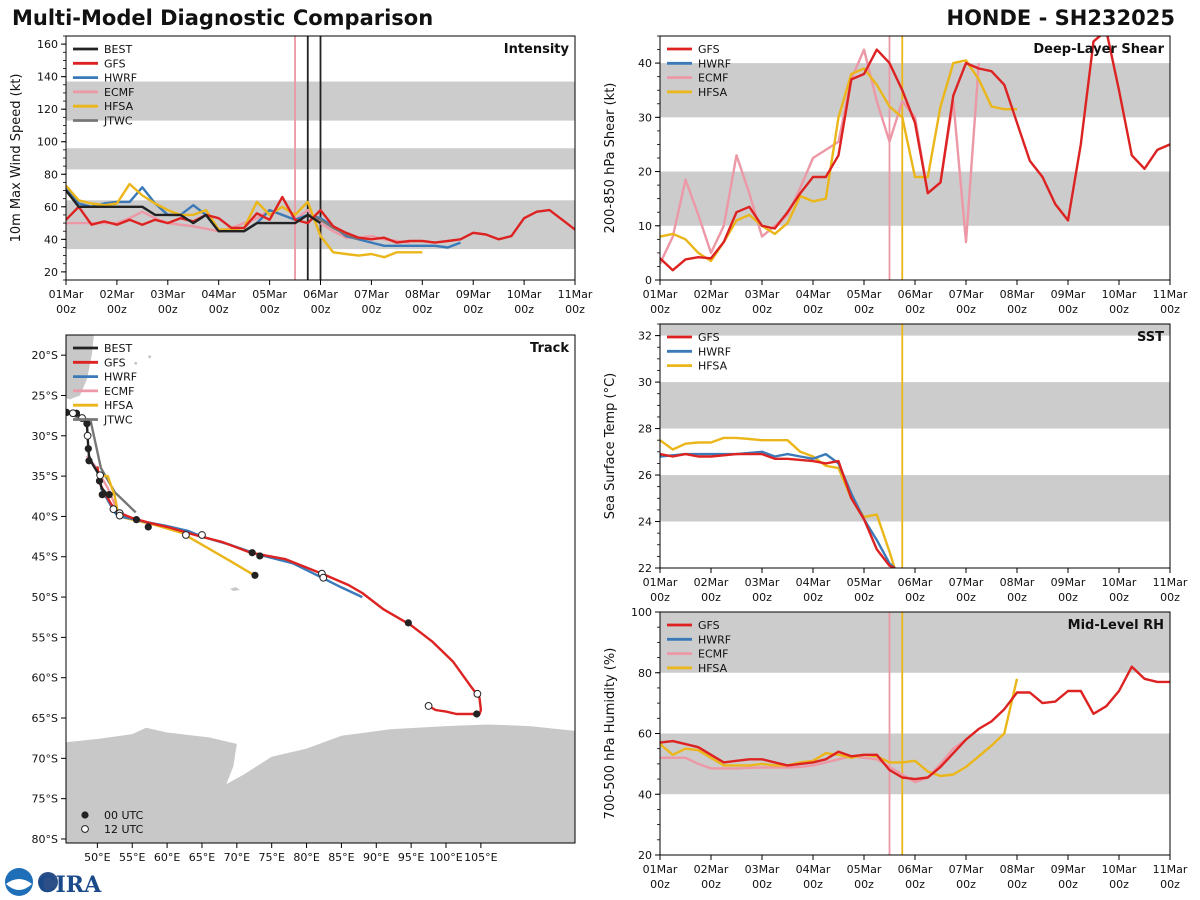  Describe the element at coordinates (132, 857) in the screenshot. I see `x-tick-label: 55°E` at that location.